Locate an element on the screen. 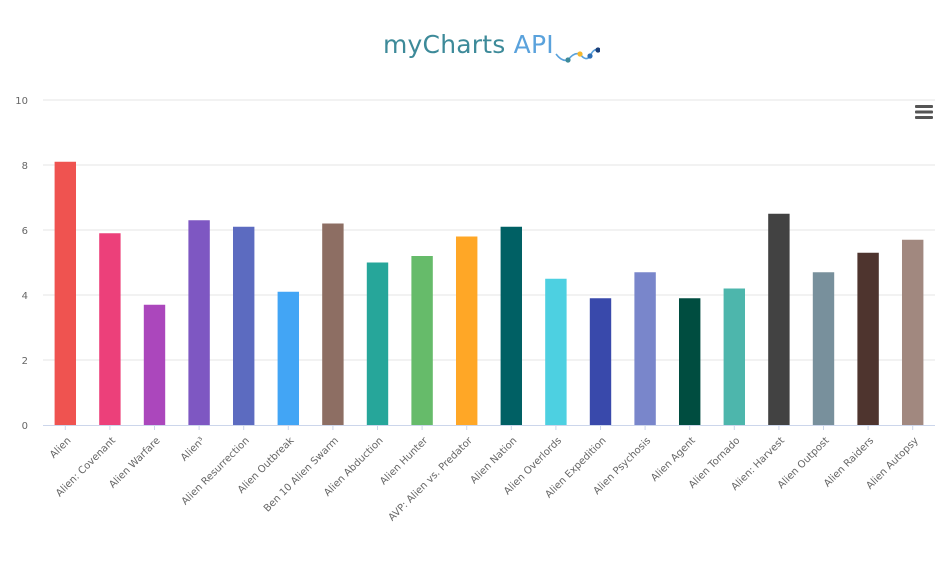 This screenshot has width=949, height=566. brand-logo: myCharts API is located at coordinates (491, 50).